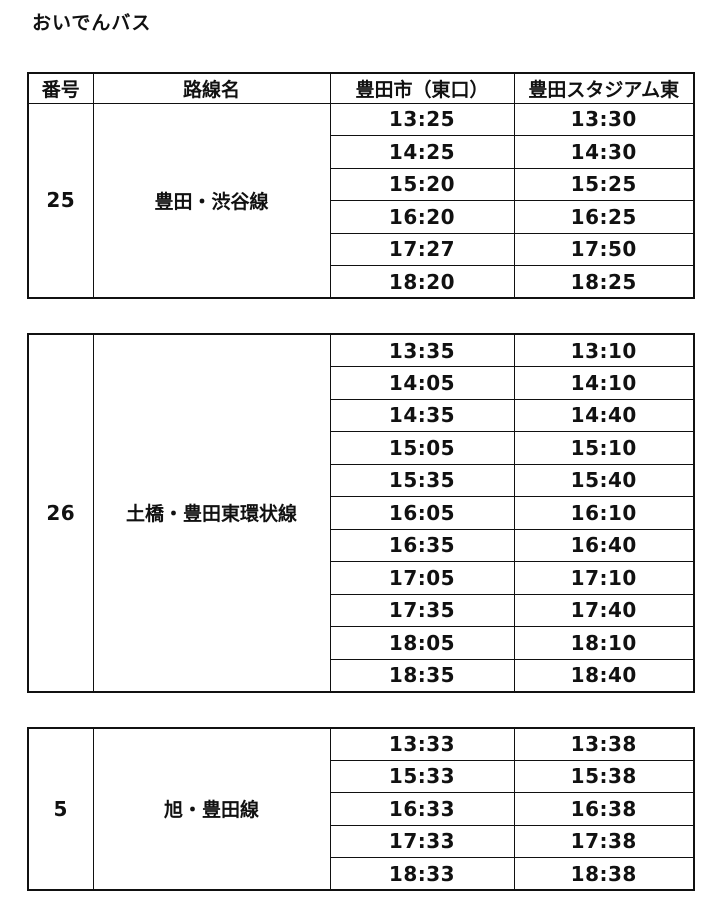 This screenshot has width=719, height=911. What do you see at coordinates (604, 578) in the screenshot?
I see `stadium-east-departure-time: 17:10` at bounding box center [604, 578].